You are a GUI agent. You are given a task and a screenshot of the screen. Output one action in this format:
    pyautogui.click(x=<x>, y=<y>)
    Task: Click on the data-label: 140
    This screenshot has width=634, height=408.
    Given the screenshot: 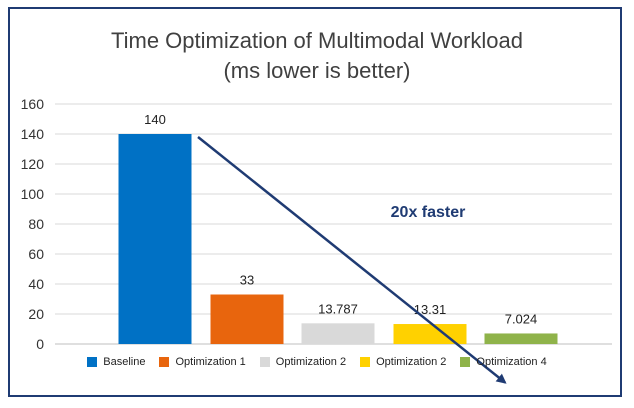 What is the action you would take?
    pyautogui.click(x=155, y=119)
    